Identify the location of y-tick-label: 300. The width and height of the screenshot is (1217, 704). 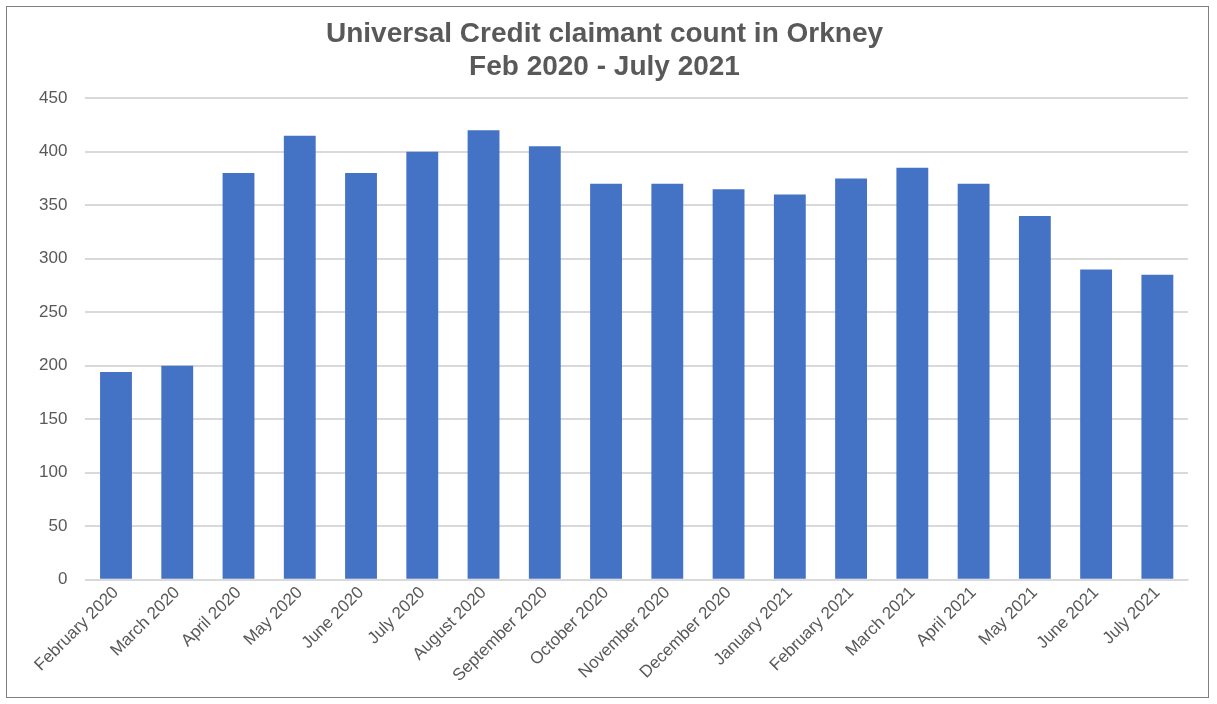
(53, 258).